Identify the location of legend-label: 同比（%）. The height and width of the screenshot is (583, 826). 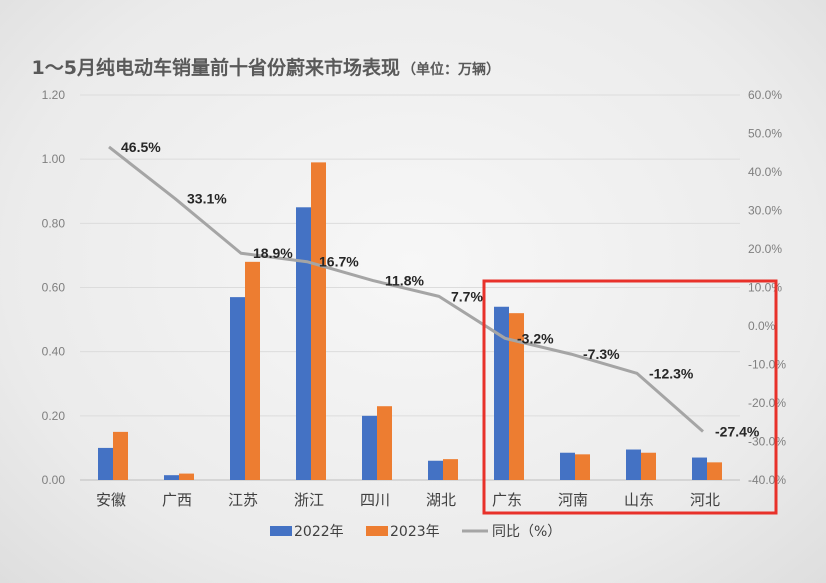
(526, 532).